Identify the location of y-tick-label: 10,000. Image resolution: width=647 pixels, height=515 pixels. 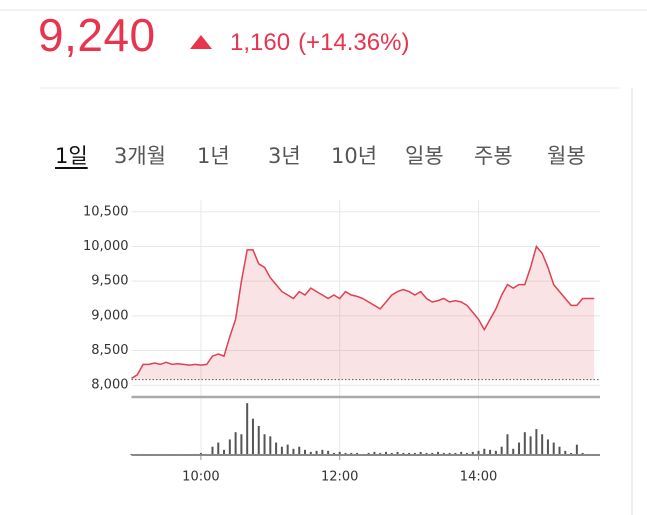
(106, 246).